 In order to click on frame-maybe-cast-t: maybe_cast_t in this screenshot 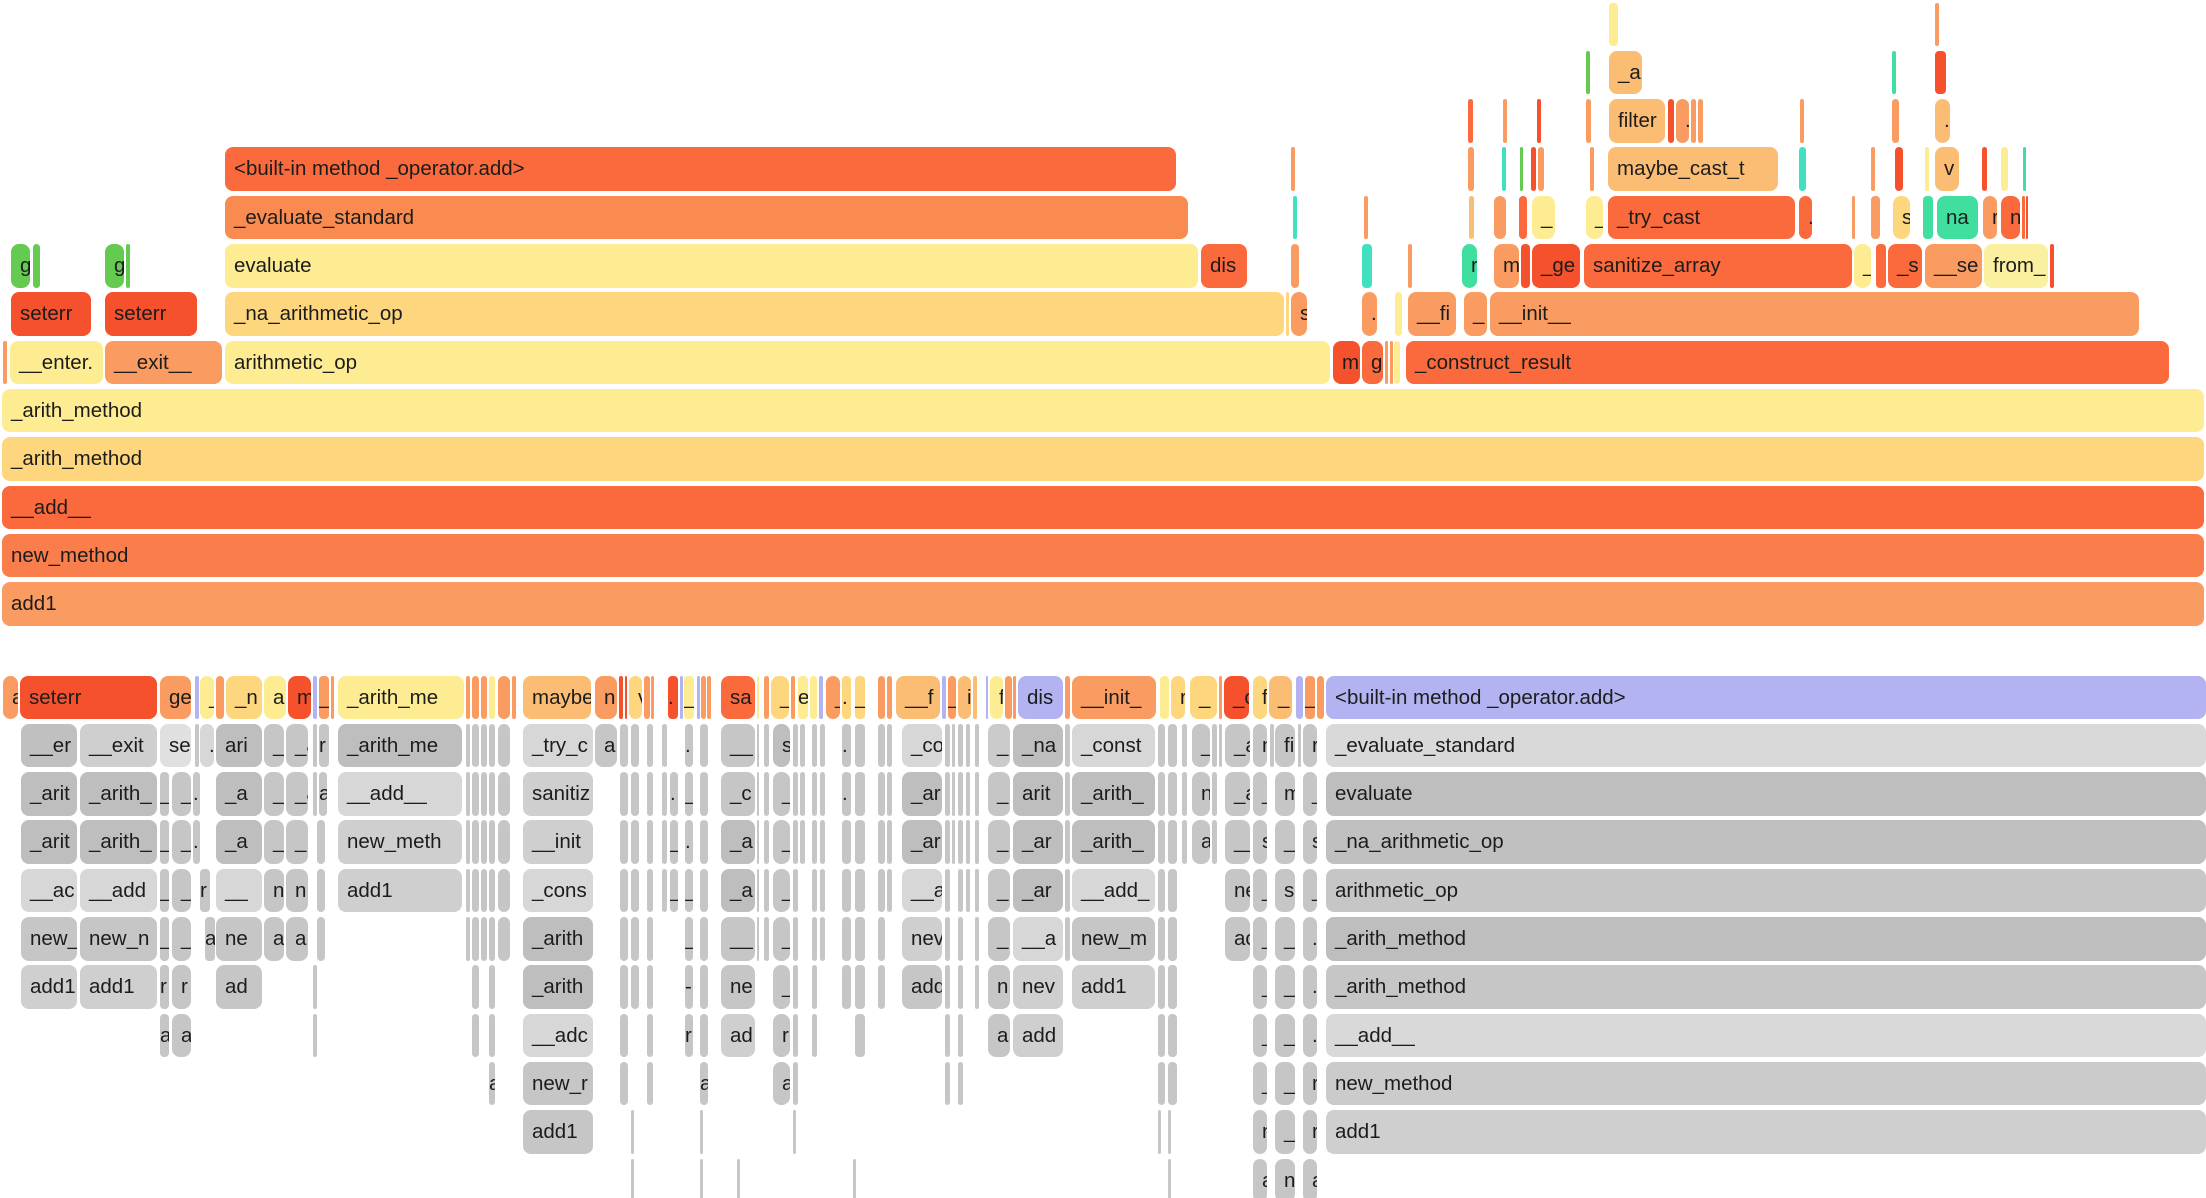, I will do `click(1693, 169)`.